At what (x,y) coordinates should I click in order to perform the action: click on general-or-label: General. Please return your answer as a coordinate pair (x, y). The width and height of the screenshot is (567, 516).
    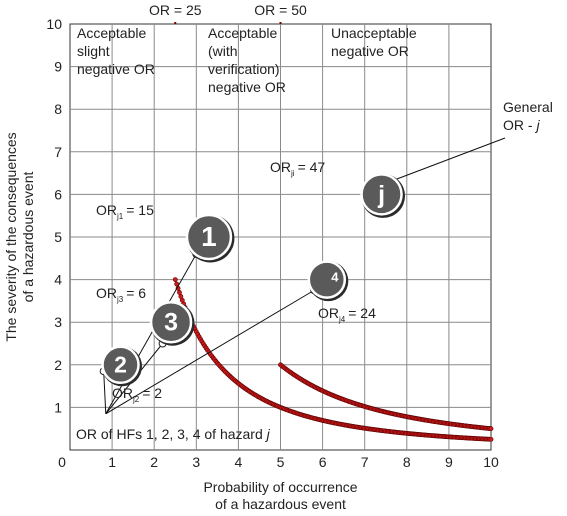
    Looking at the image, I should click on (528, 107).